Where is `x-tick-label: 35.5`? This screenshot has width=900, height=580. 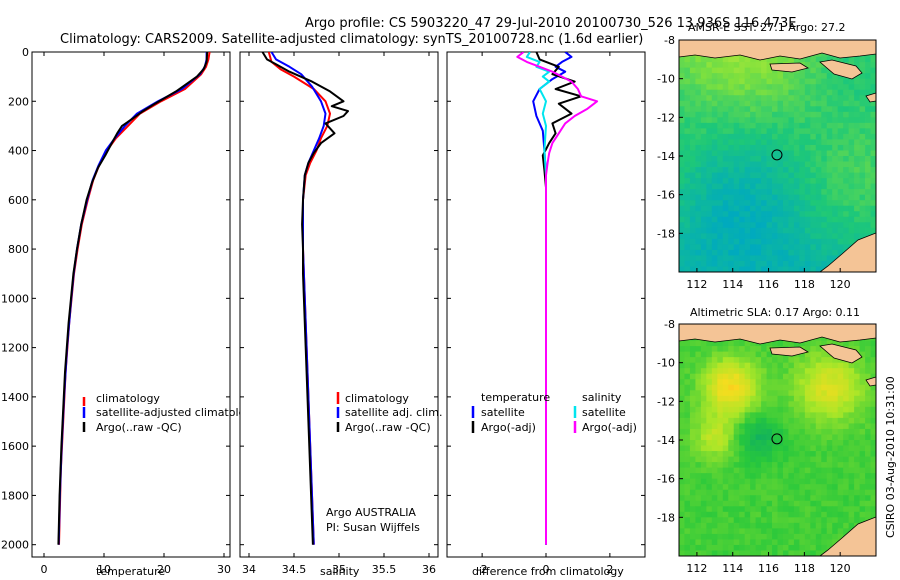 x-tick-label: 35.5 is located at coordinates (384, 569).